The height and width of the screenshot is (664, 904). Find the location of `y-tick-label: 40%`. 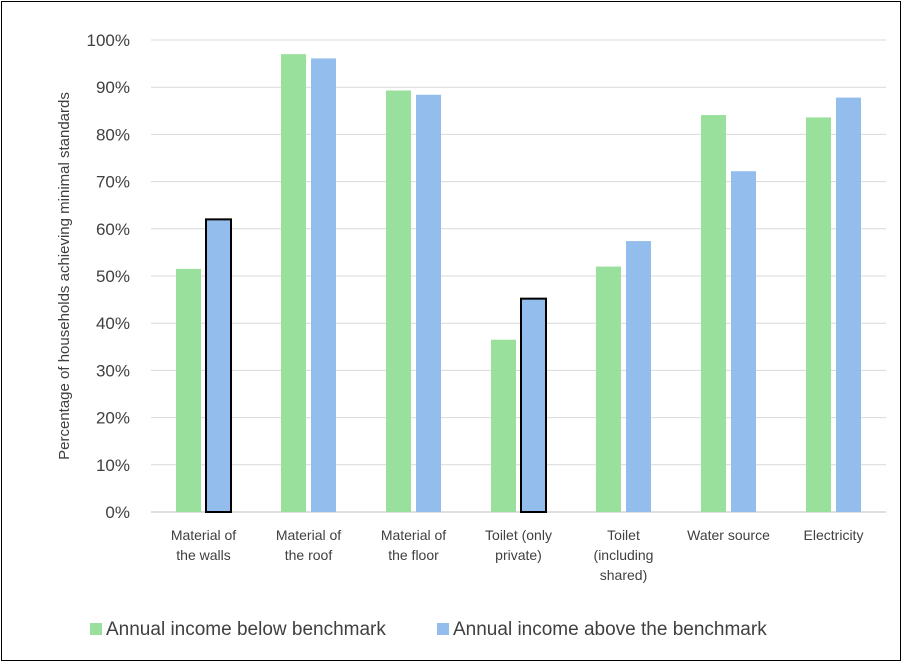

y-tick-label: 40% is located at coordinates (113, 323).